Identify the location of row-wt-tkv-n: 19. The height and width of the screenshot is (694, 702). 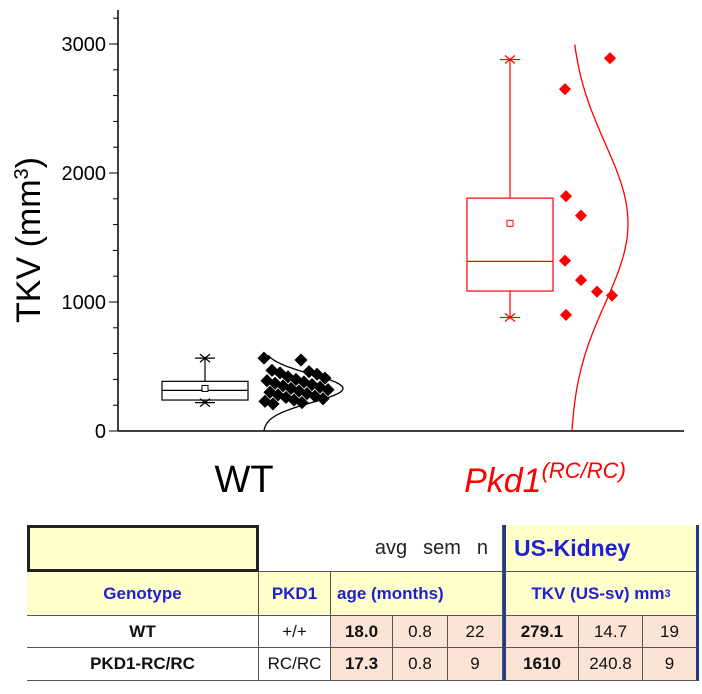
(671, 632).